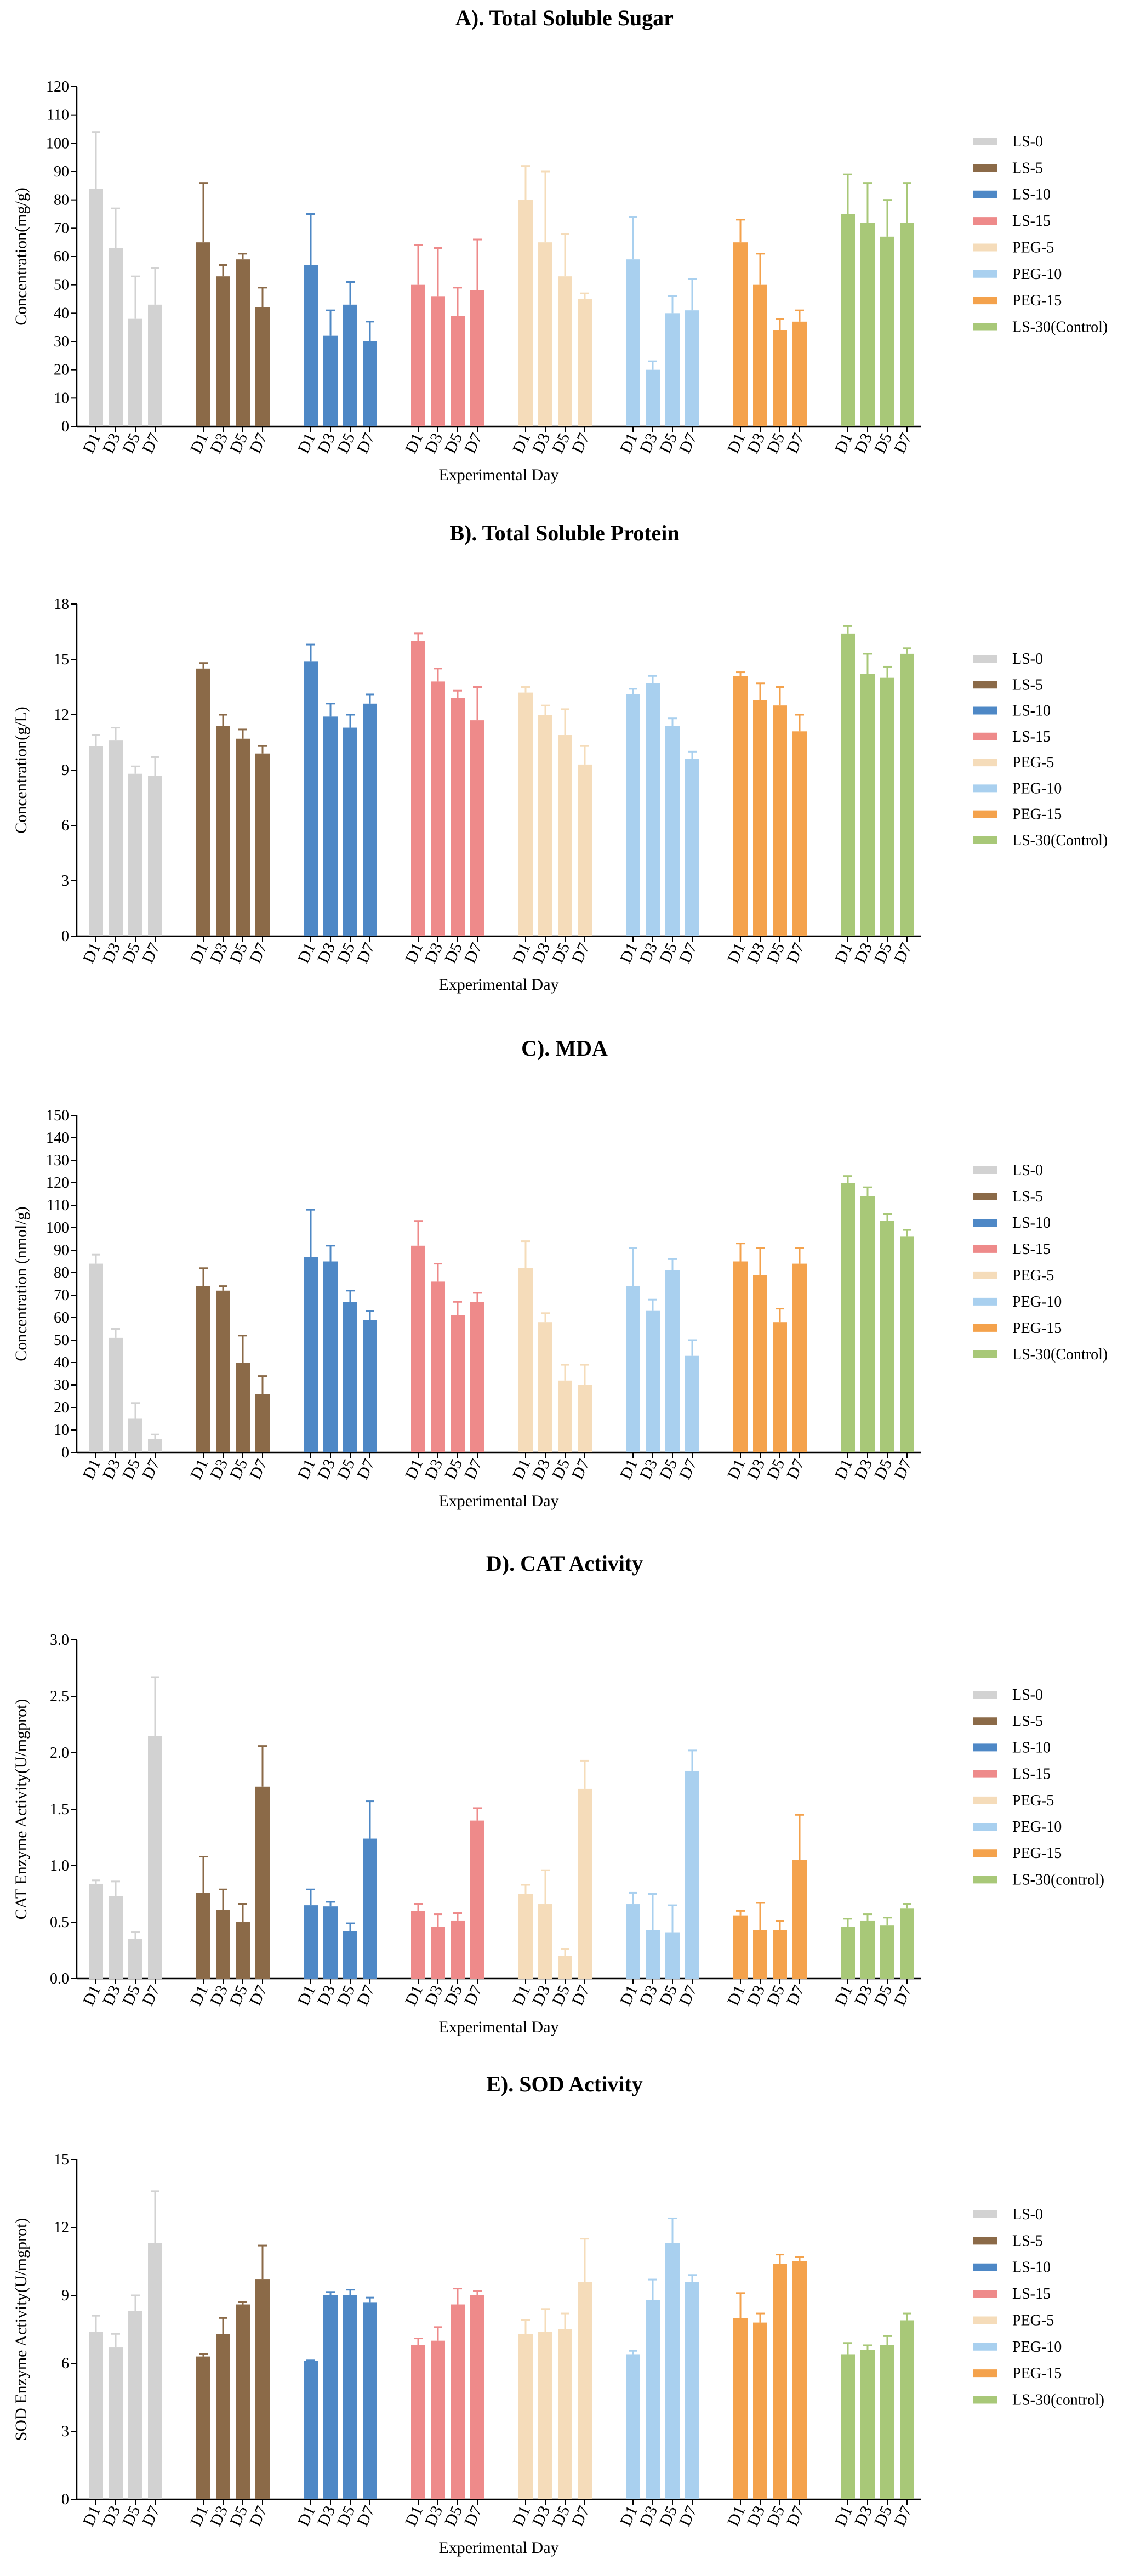 This screenshot has height=2576, width=1129. What do you see at coordinates (61, 2227) in the screenshot?
I see `y-tick-label: 12` at bounding box center [61, 2227].